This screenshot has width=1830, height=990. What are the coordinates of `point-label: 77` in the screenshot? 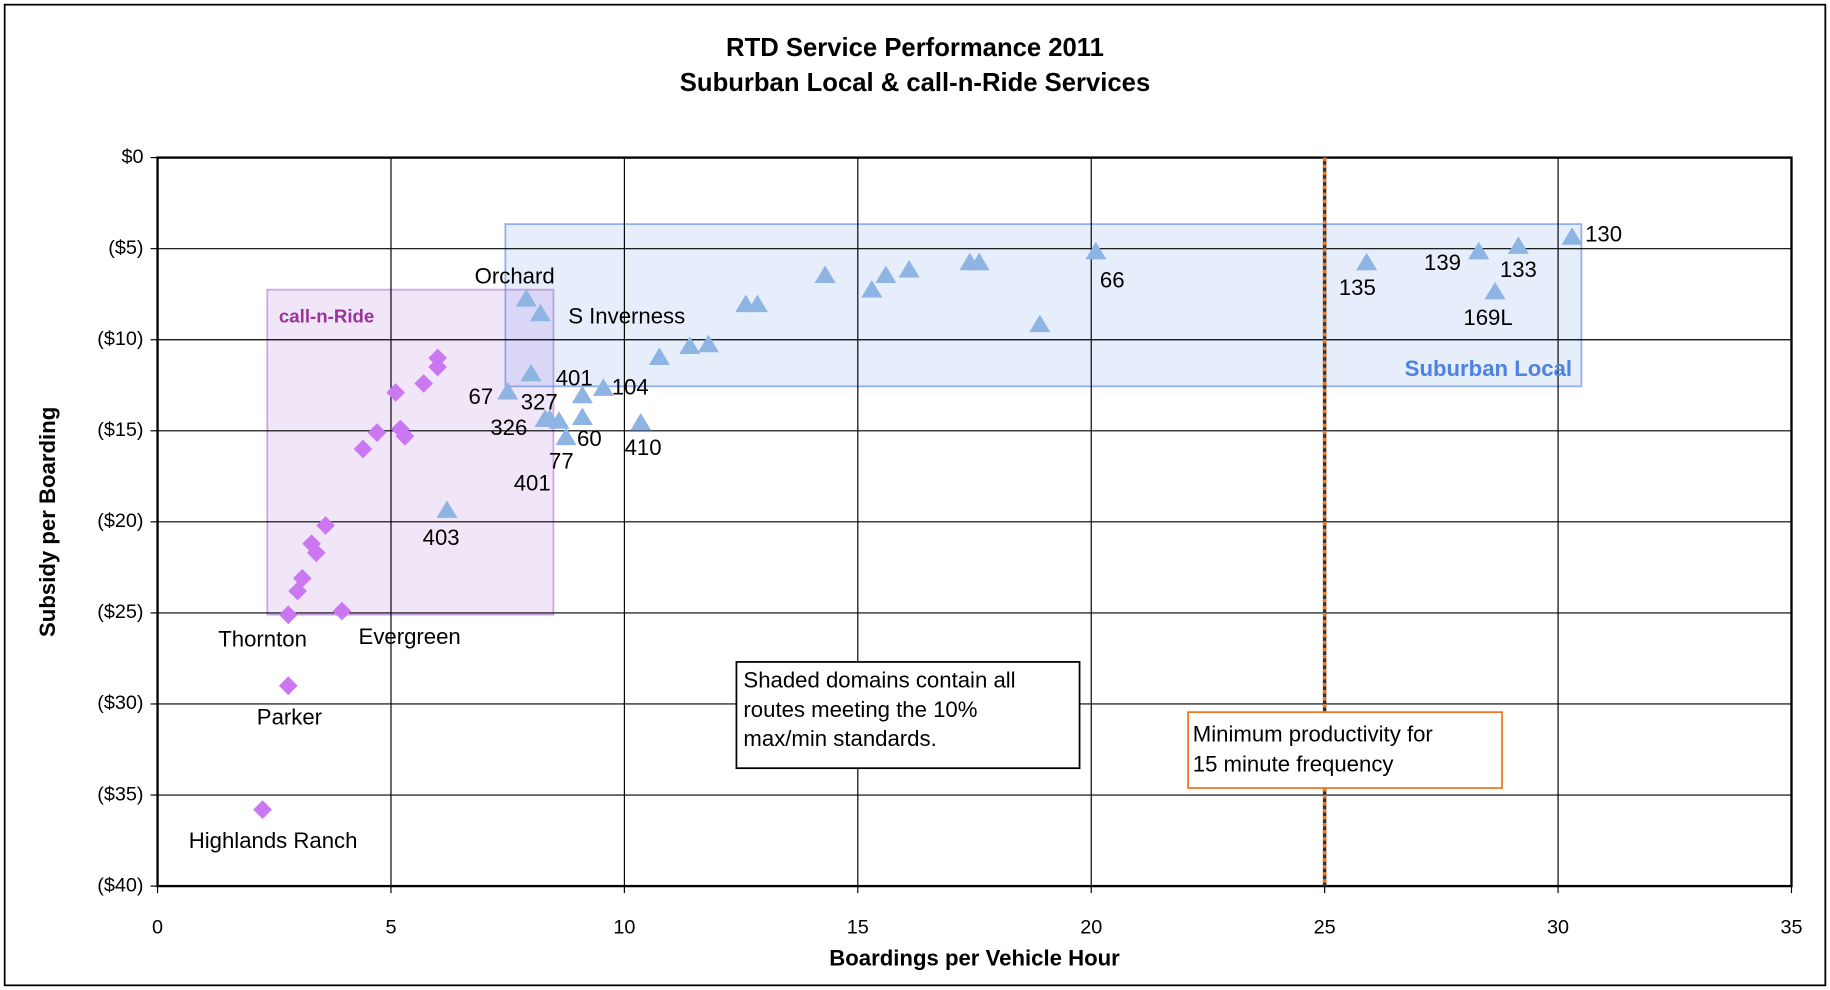 It's located at (561, 460).